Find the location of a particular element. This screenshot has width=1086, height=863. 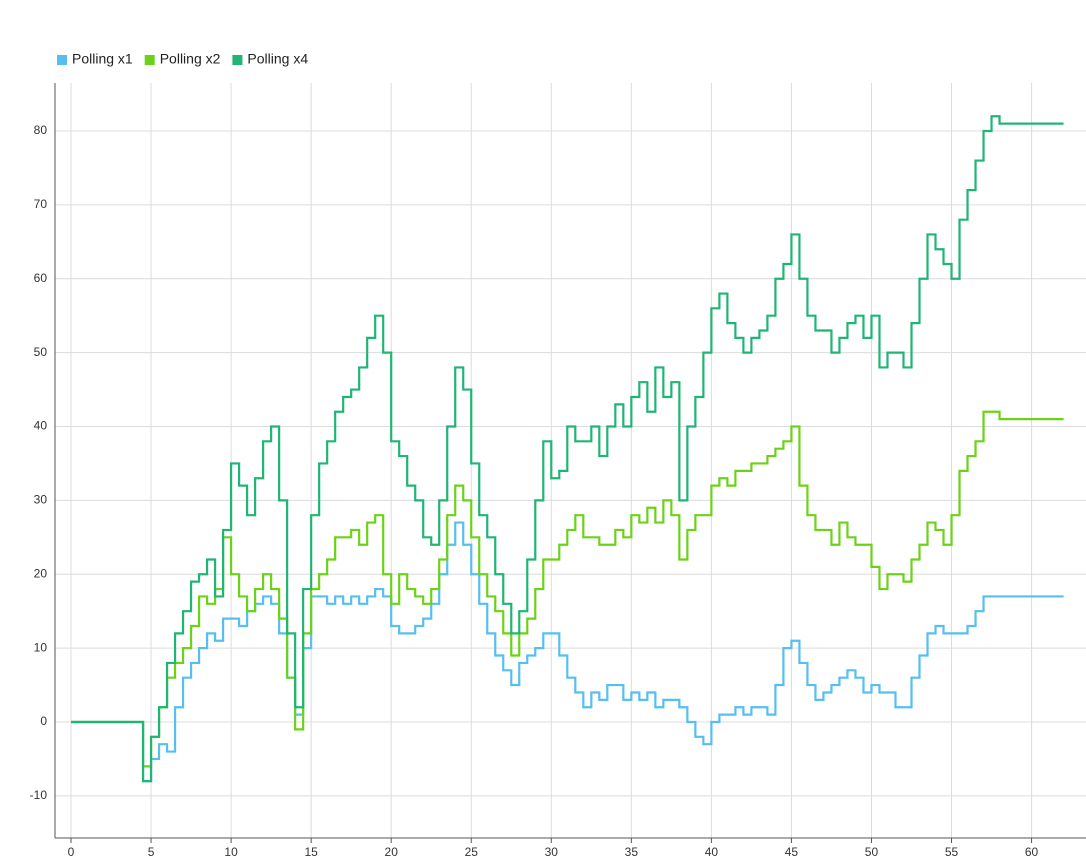

y-tick-label: 0 is located at coordinates (43, 721).